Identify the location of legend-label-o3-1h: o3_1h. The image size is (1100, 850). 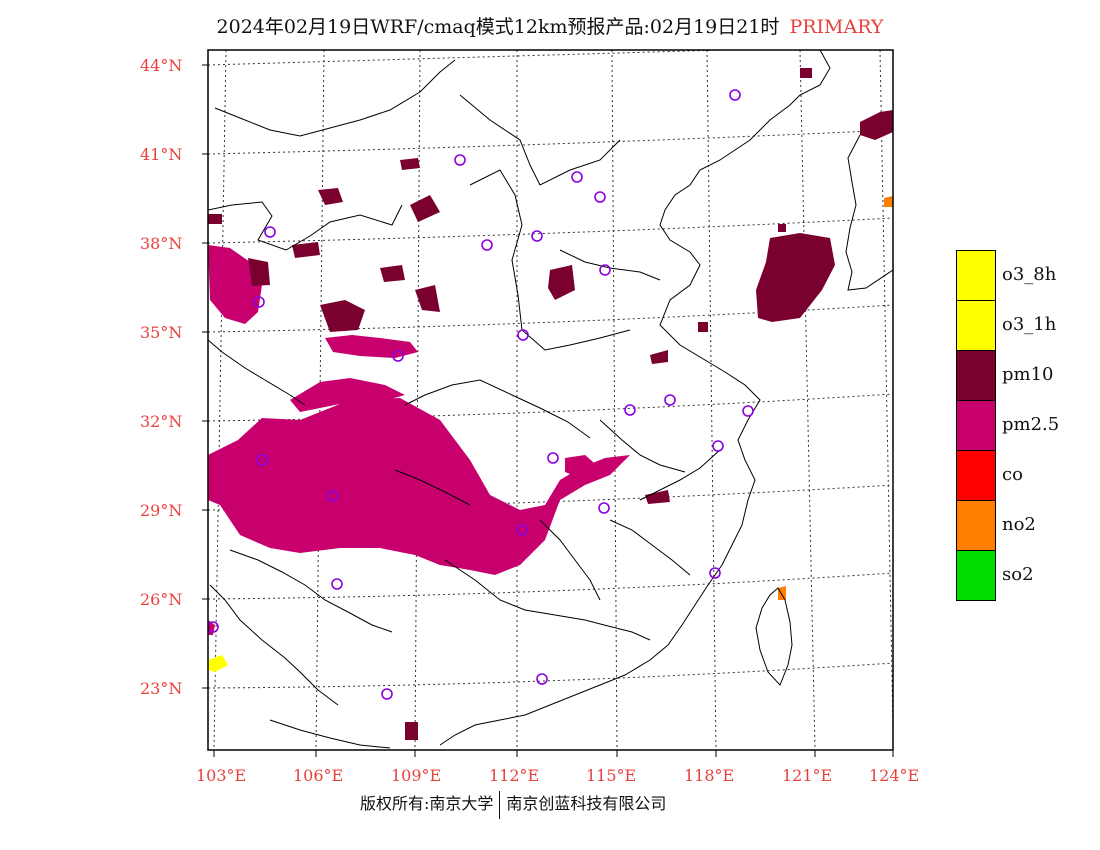
(1029, 324).